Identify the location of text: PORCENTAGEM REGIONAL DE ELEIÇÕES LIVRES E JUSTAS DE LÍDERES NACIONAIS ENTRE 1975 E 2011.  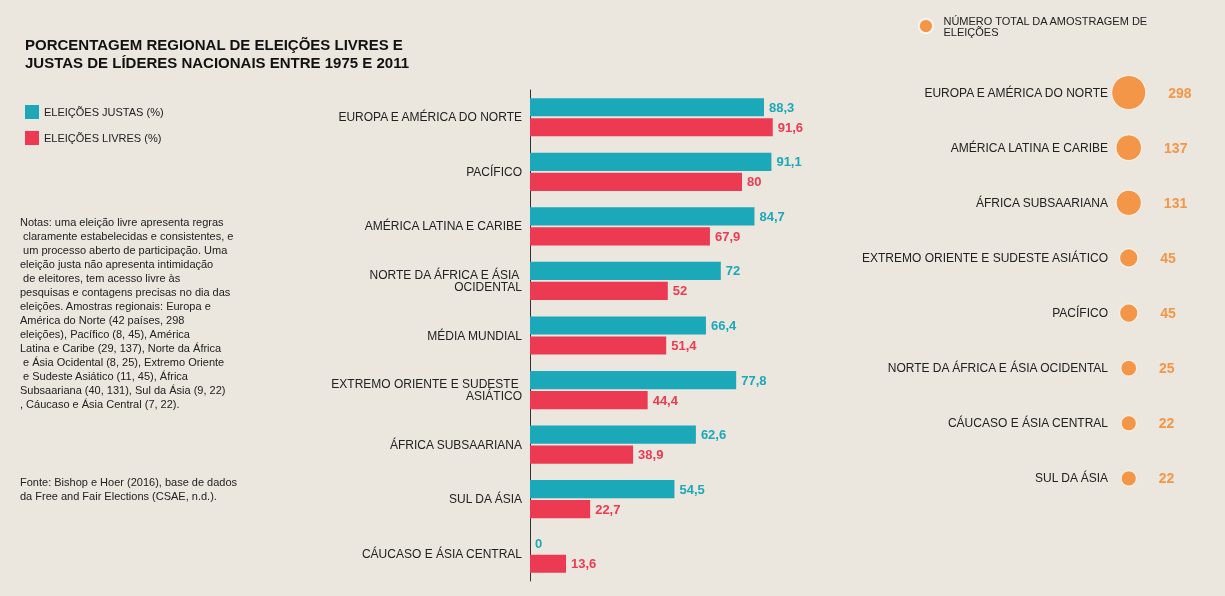
(217, 53).